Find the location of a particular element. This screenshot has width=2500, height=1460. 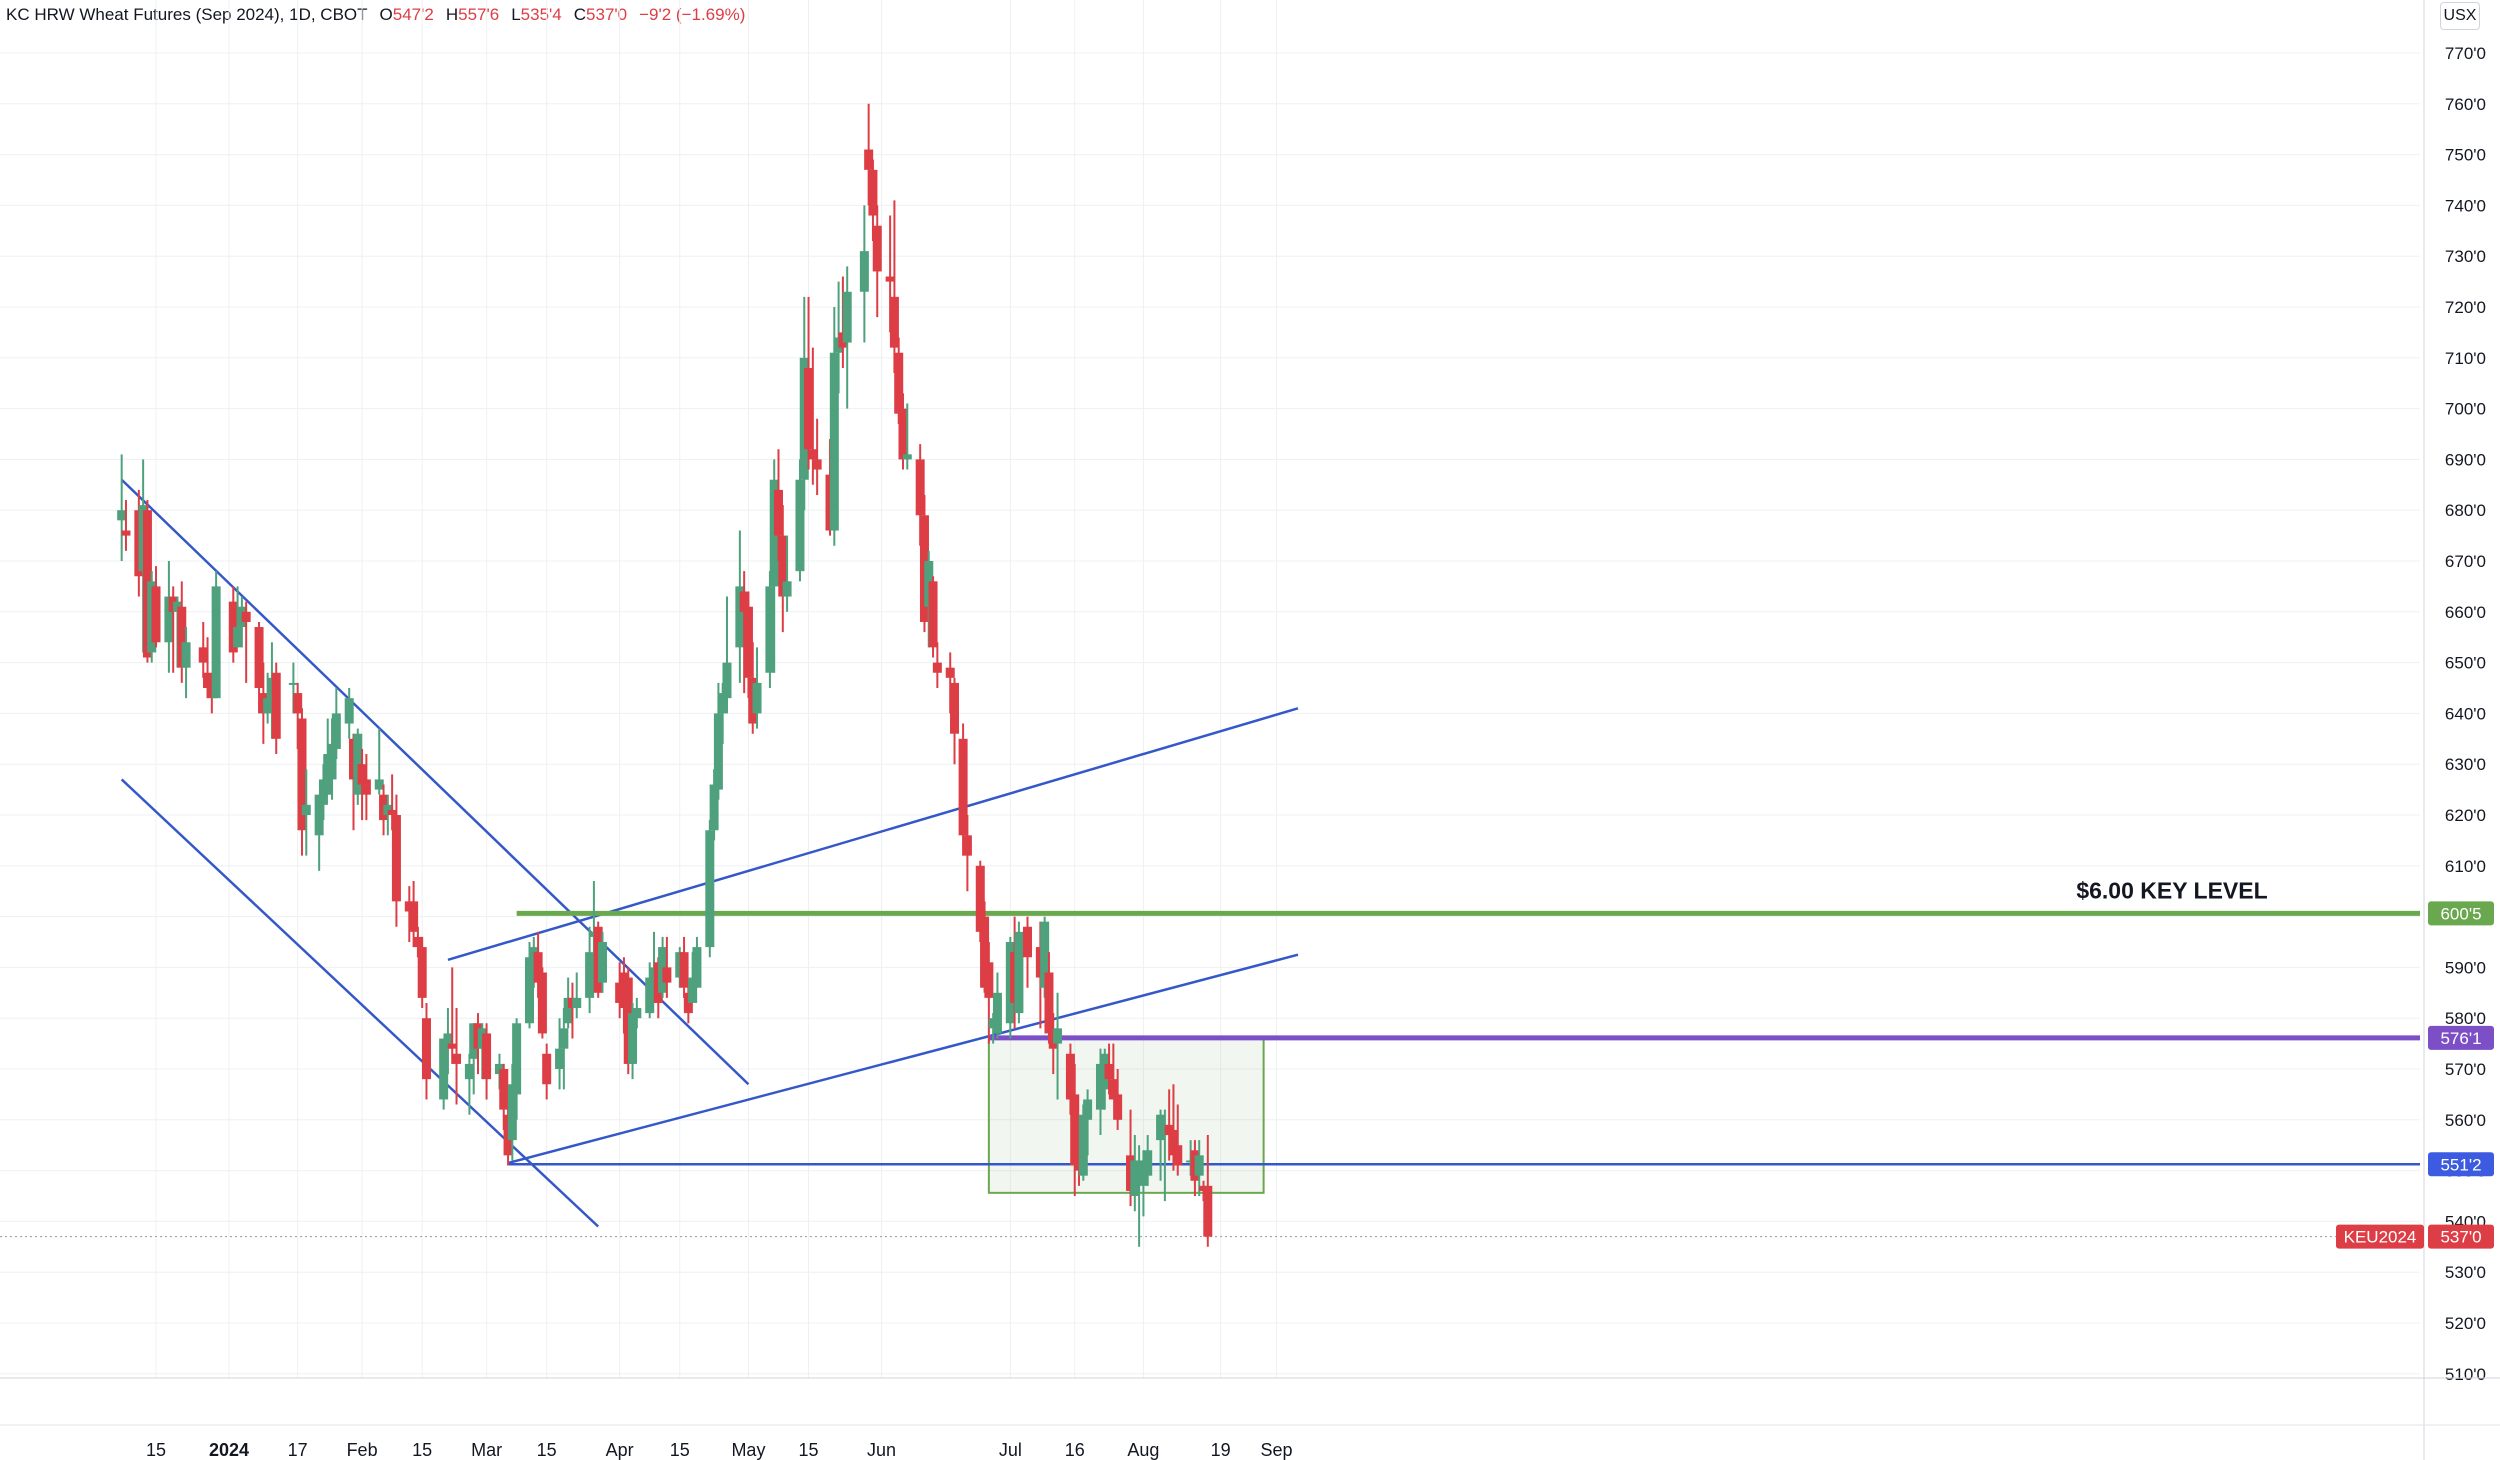

y-tick-label: 710'0 is located at coordinates (2465, 358).